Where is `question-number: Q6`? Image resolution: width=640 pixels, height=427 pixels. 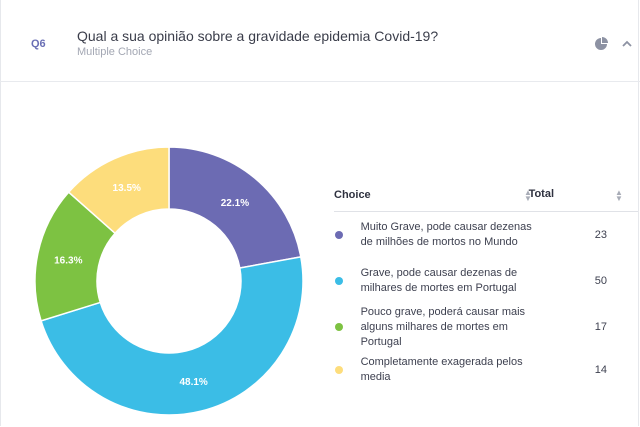
question-number: Q6 is located at coordinates (38, 44).